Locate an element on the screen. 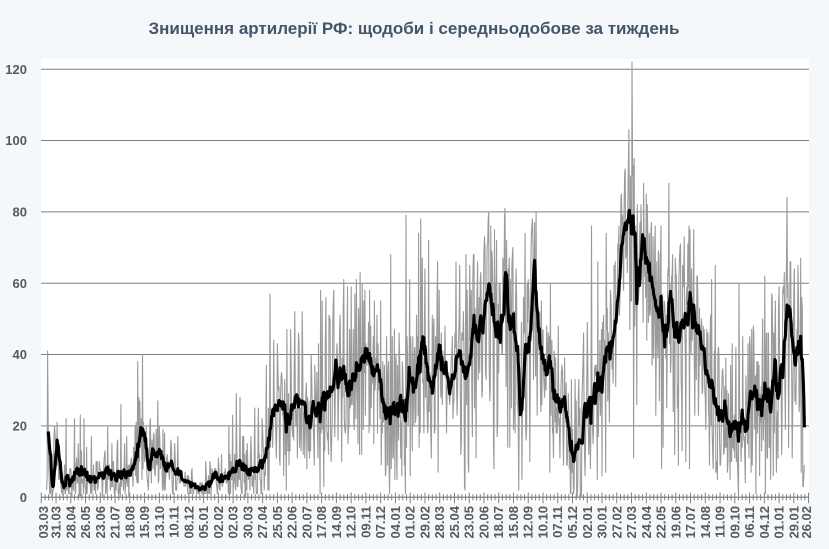 This screenshot has height=549, width=829. svg-text: 04.12 is located at coordinates (764, 522).